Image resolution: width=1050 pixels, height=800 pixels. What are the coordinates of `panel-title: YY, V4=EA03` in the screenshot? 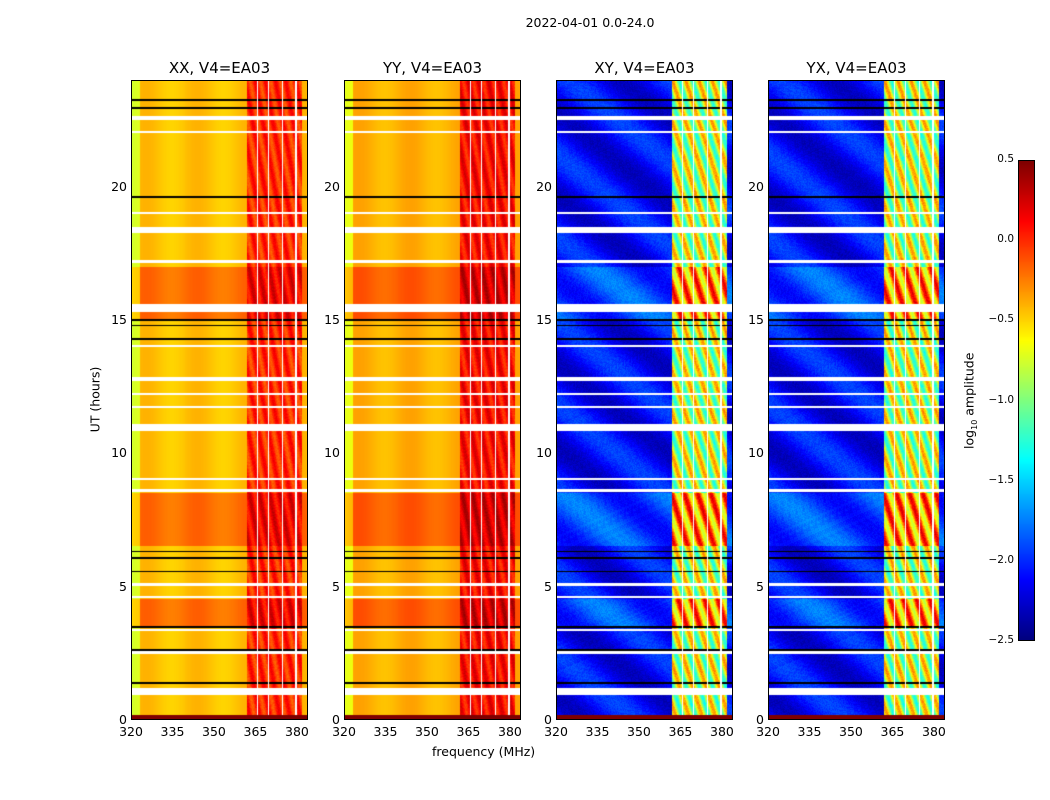 It's located at (432, 68).